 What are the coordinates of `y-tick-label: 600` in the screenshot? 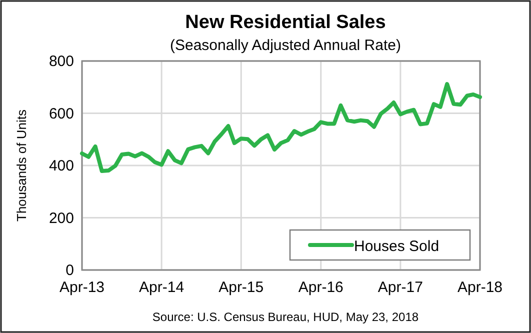 It's located at (61, 113).